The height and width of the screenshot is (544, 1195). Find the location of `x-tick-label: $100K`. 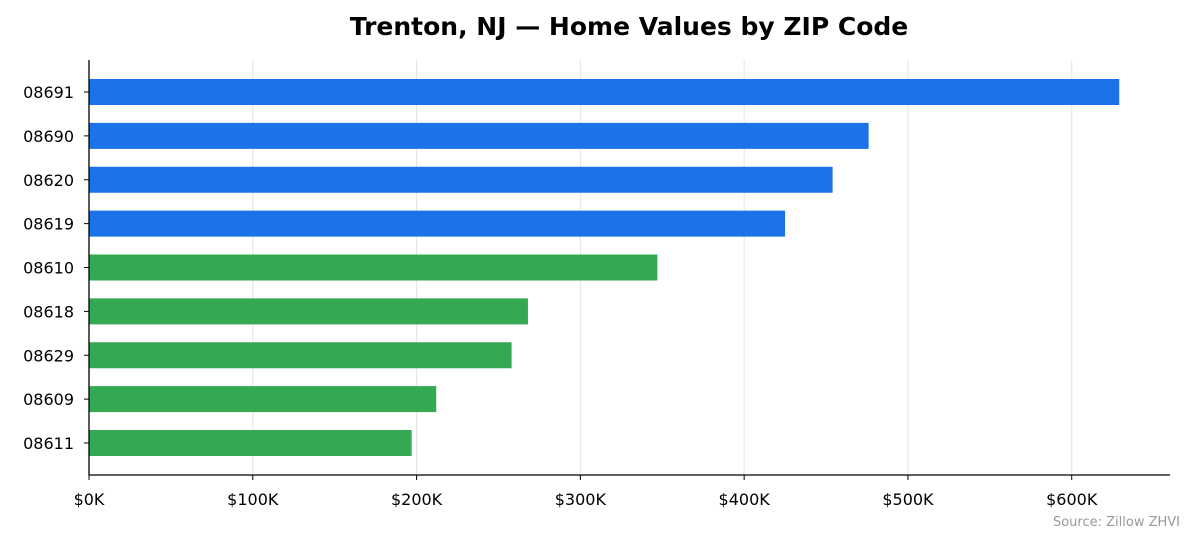

x-tick-label: $100K is located at coordinates (253, 499).